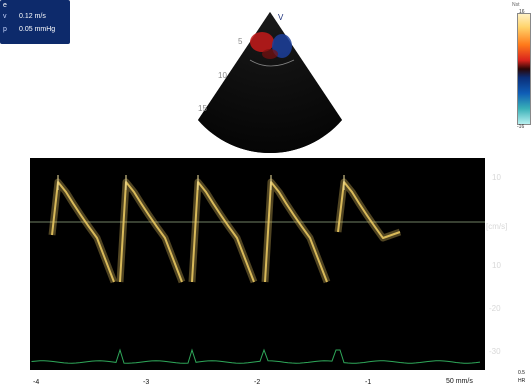 The height and width of the screenshot is (390, 531). I want to click on readout-row-pressure: p 0.05 mmHg, so click(29, 29).